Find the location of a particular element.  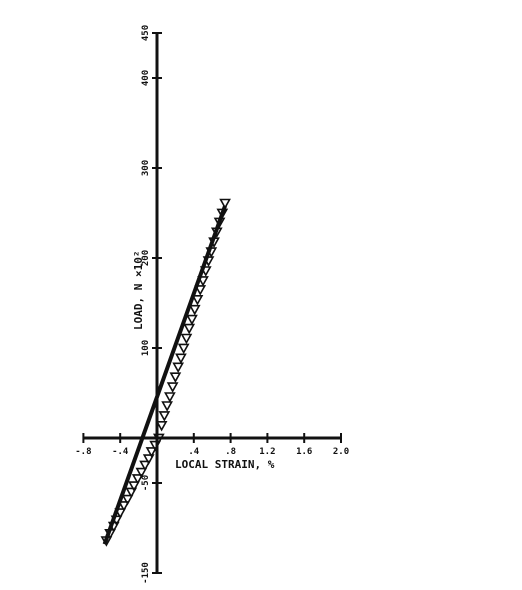

y-tick-label: 400 is located at coordinates (146, 78).